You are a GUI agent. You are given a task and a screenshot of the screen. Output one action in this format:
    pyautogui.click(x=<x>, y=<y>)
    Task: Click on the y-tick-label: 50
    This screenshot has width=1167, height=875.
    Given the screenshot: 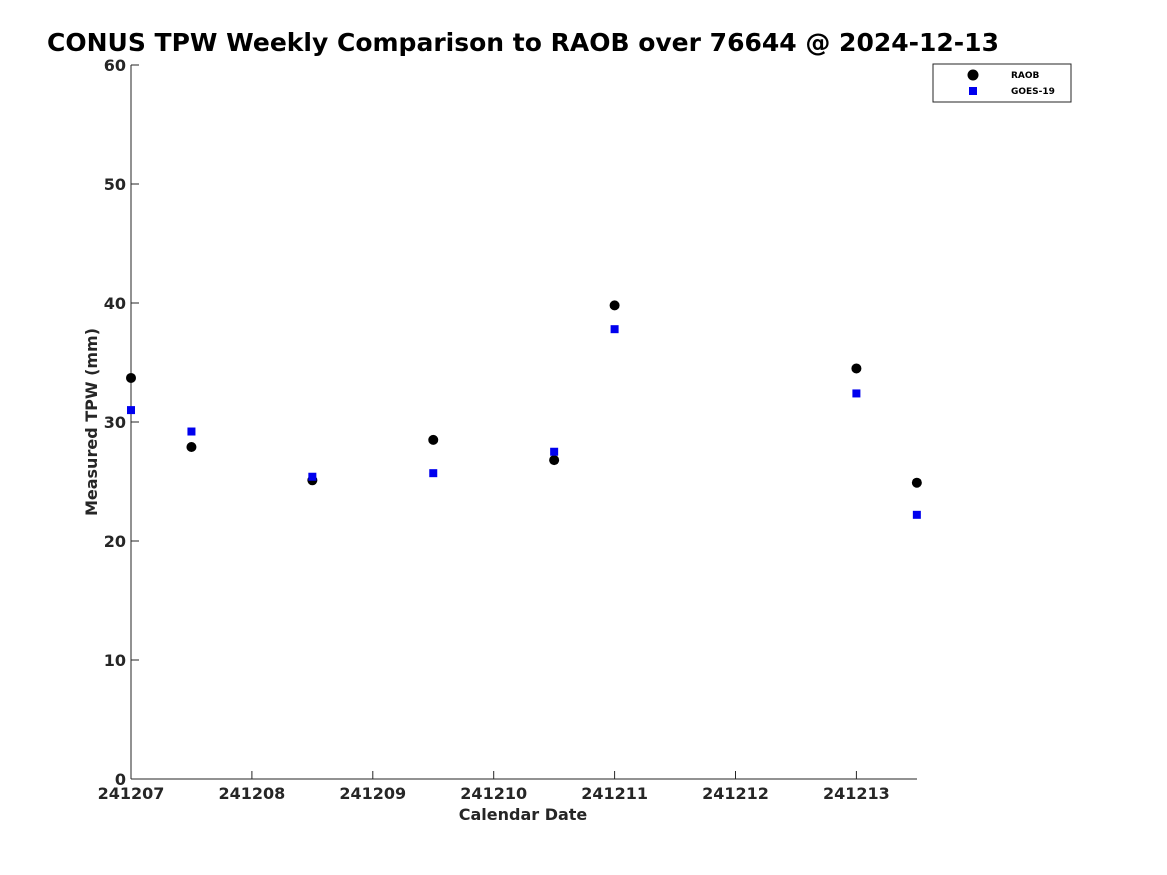 What is the action you would take?
    pyautogui.click(x=115, y=184)
    